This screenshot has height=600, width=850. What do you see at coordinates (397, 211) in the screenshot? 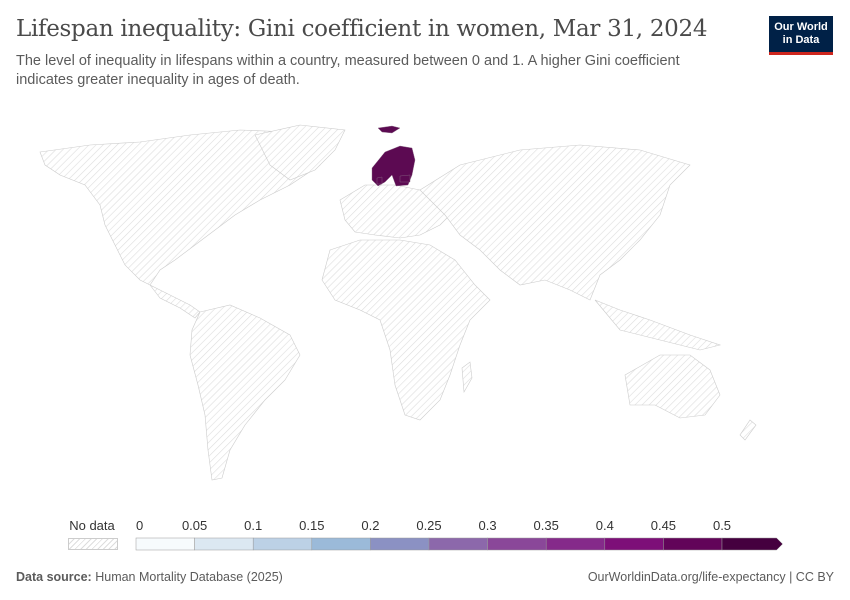
I see `europe` at bounding box center [397, 211].